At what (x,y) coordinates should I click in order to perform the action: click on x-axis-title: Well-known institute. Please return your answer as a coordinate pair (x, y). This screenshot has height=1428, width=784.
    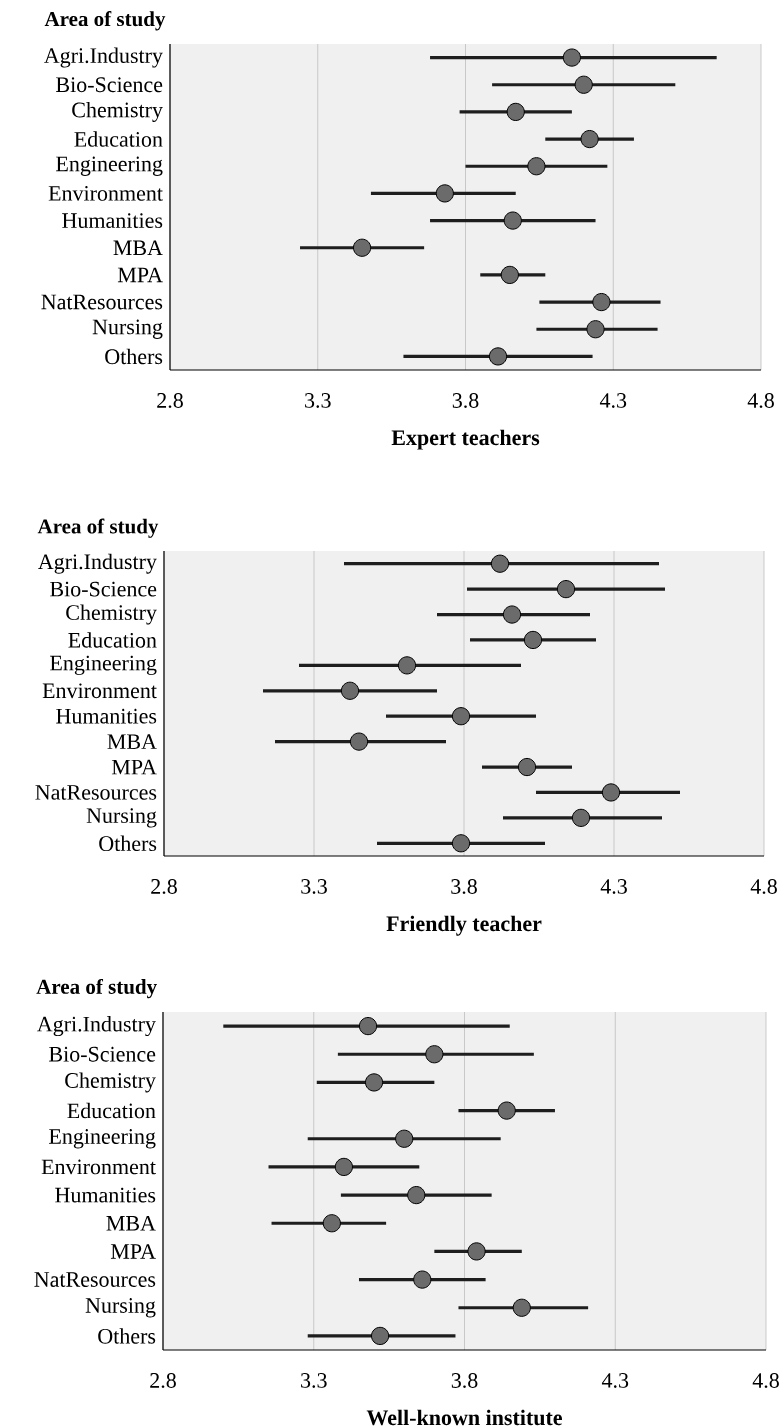
    Looking at the image, I should click on (464, 1417).